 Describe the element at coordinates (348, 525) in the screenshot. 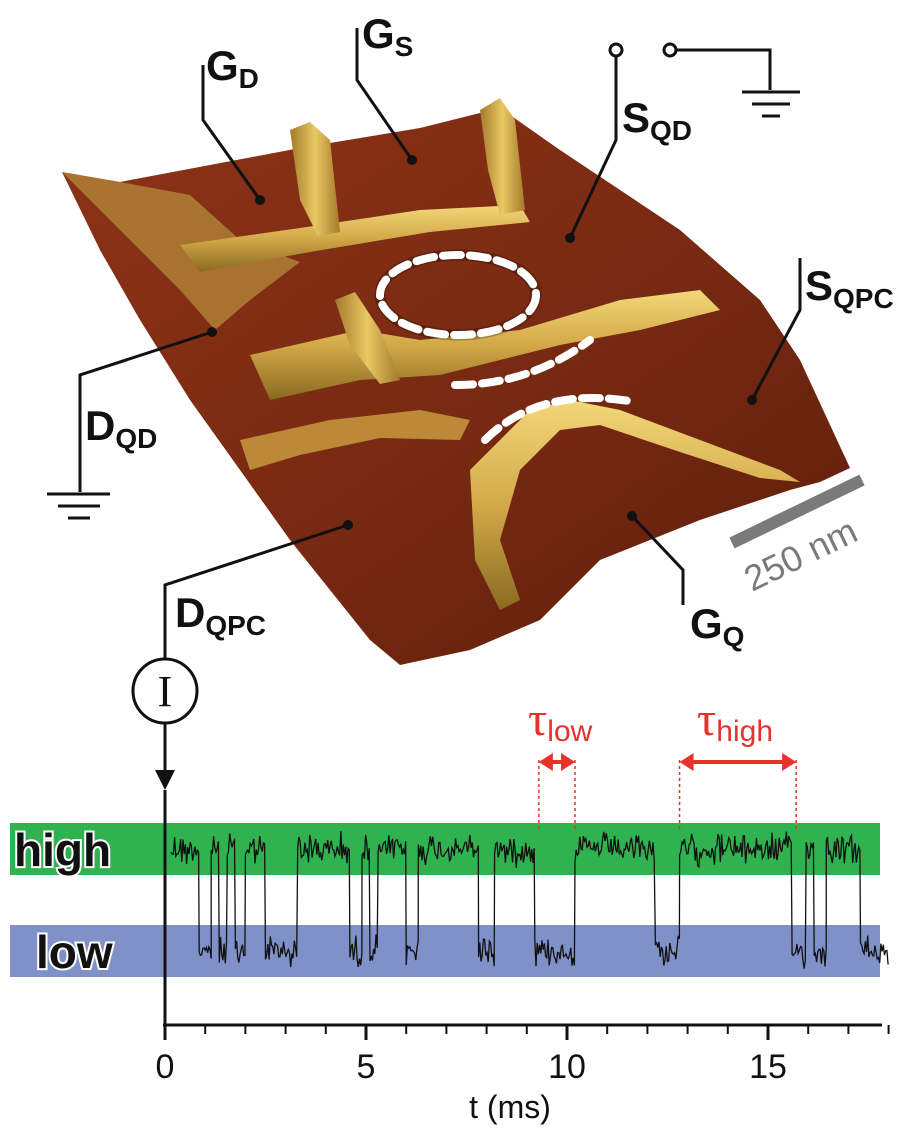

I see `dot-d-qpc` at that location.